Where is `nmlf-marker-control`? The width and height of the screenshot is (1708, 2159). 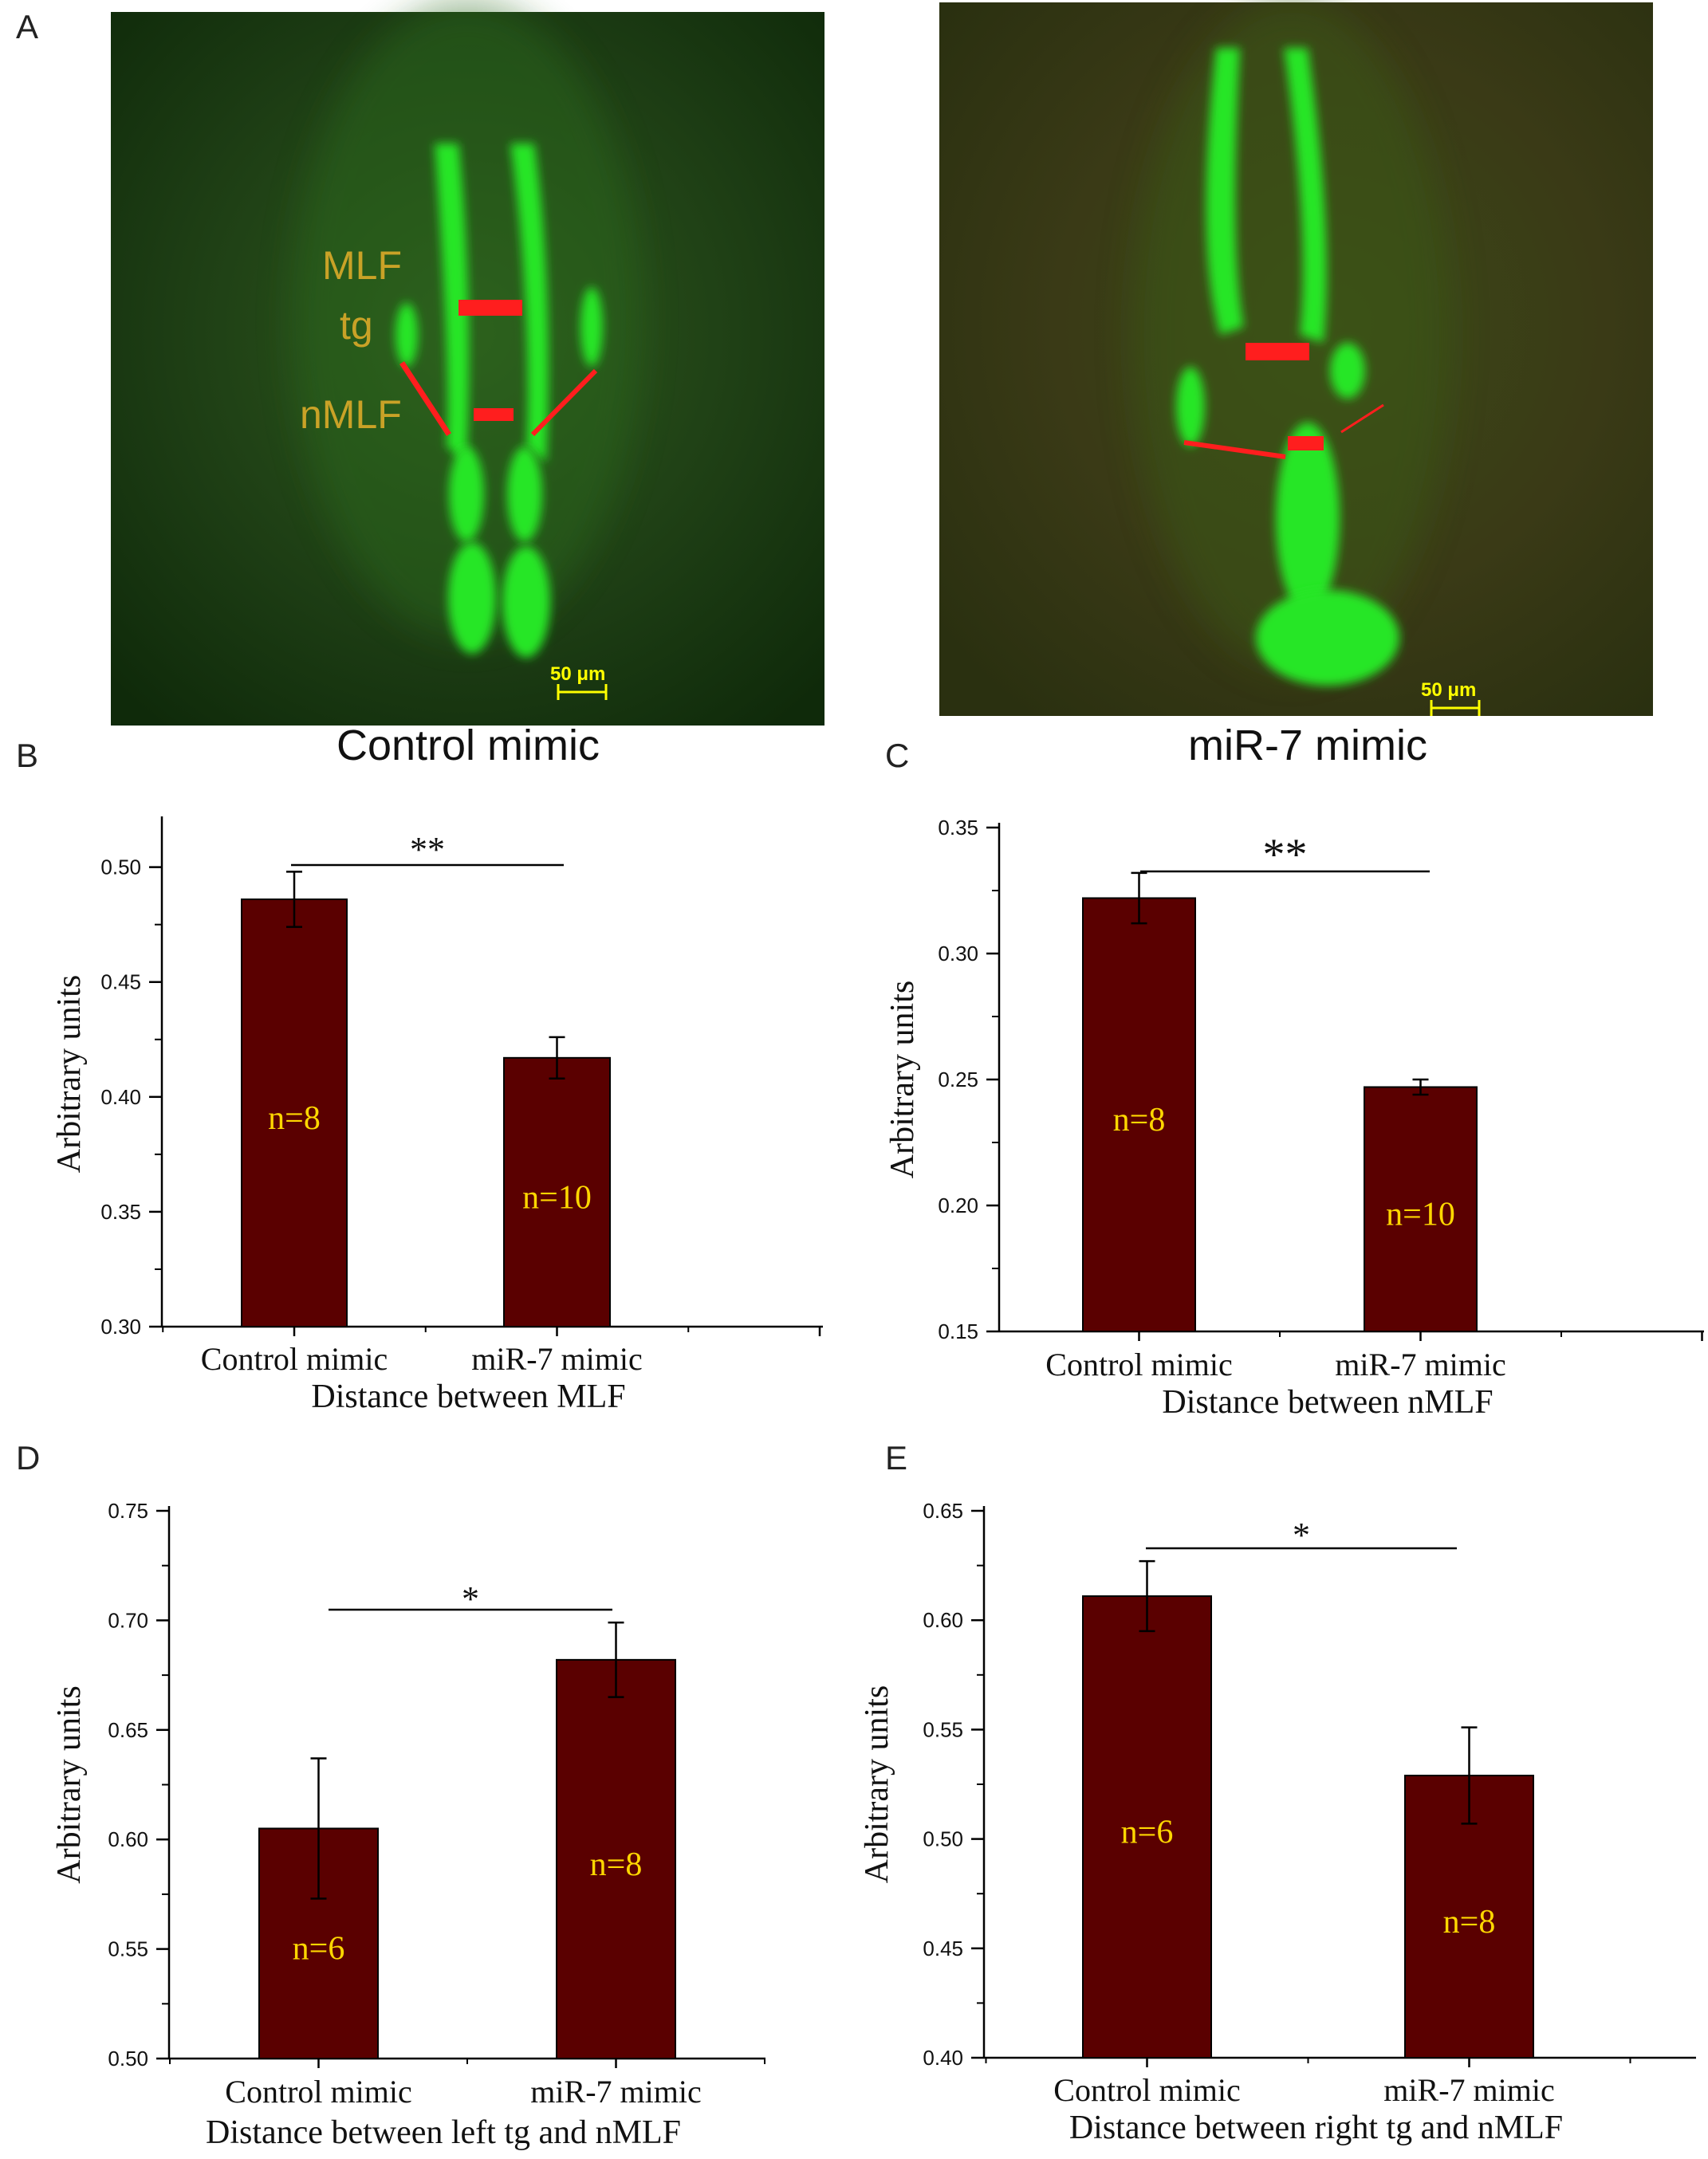 nmlf-marker-control is located at coordinates (494, 414).